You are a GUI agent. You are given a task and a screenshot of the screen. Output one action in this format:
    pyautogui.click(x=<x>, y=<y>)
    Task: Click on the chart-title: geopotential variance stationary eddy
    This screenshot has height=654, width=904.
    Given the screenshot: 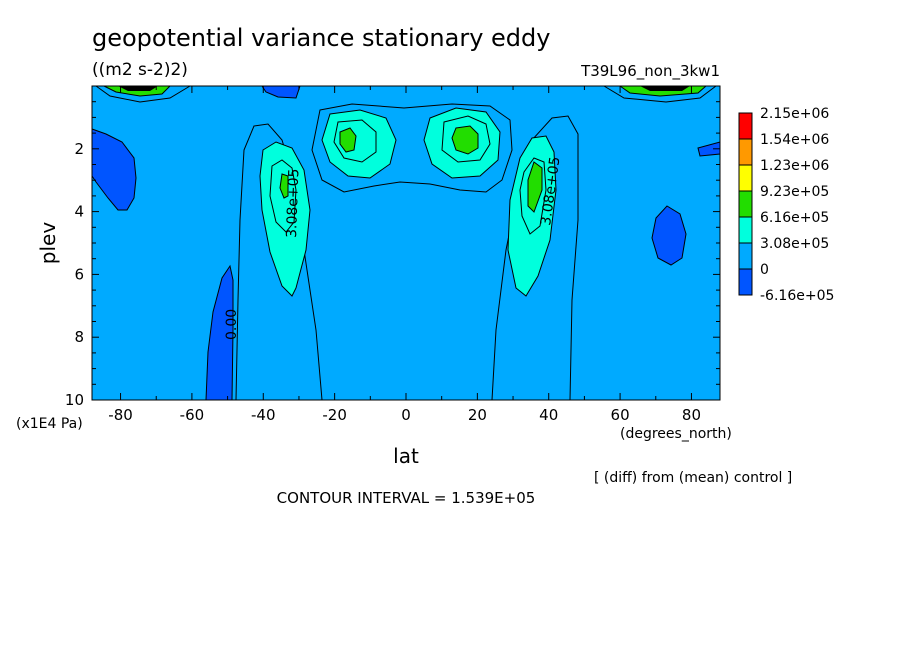 What is the action you would take?
    pyautogui.click(x=321, y=38)
    